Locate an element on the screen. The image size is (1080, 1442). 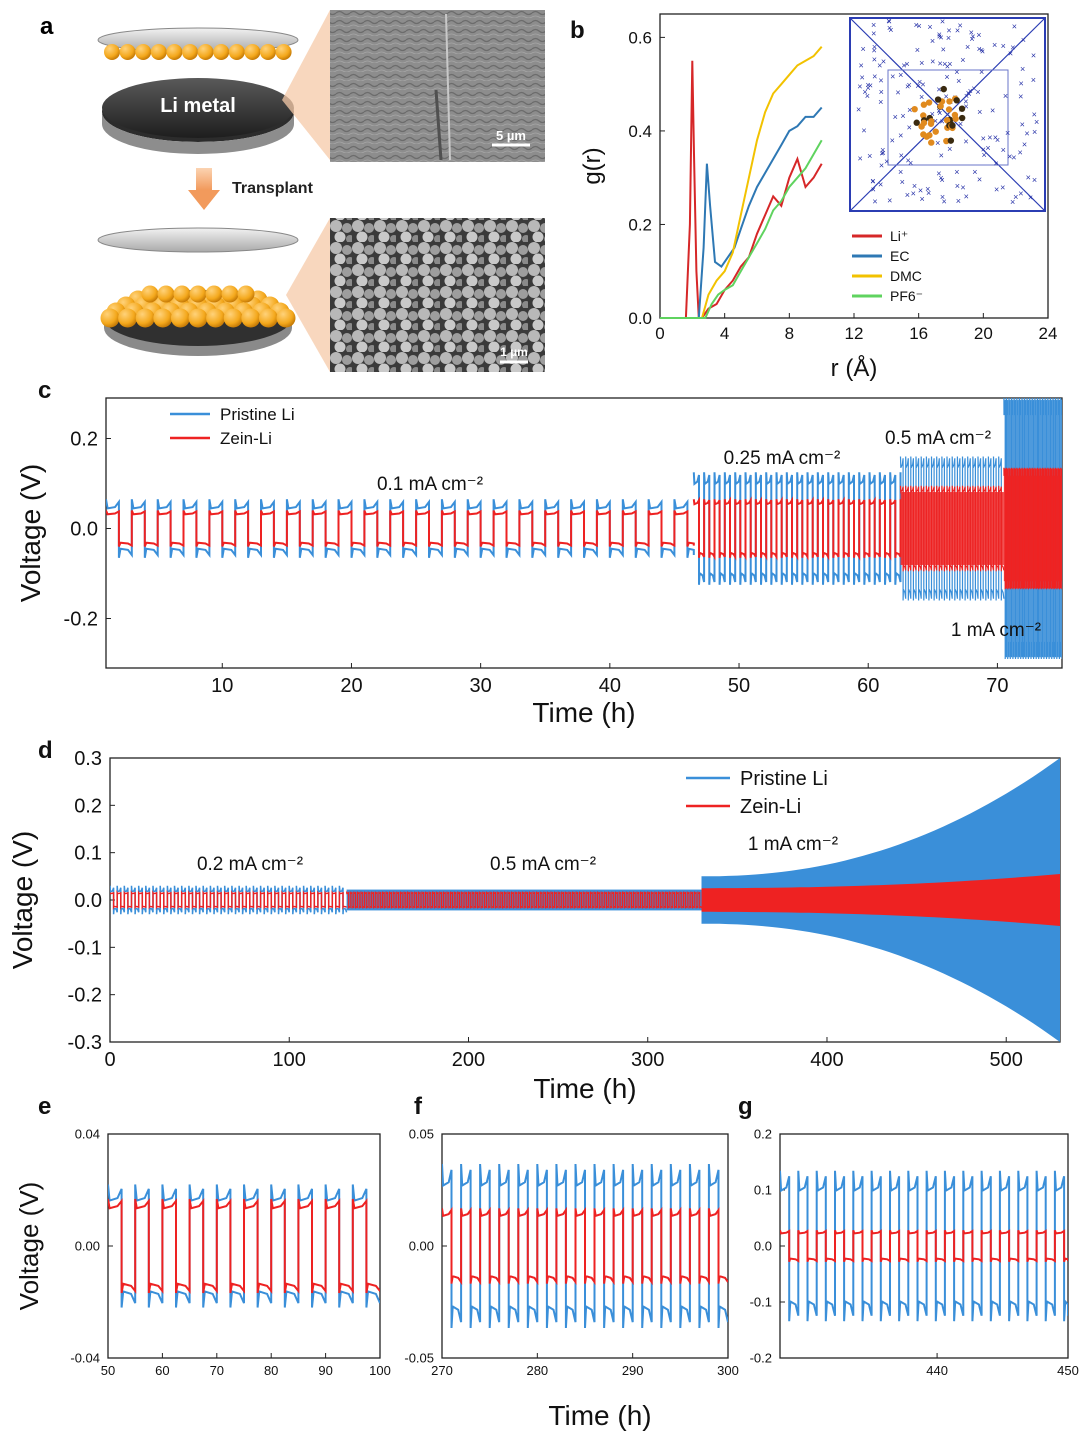
series-ec is located at coordinates (741, 212).